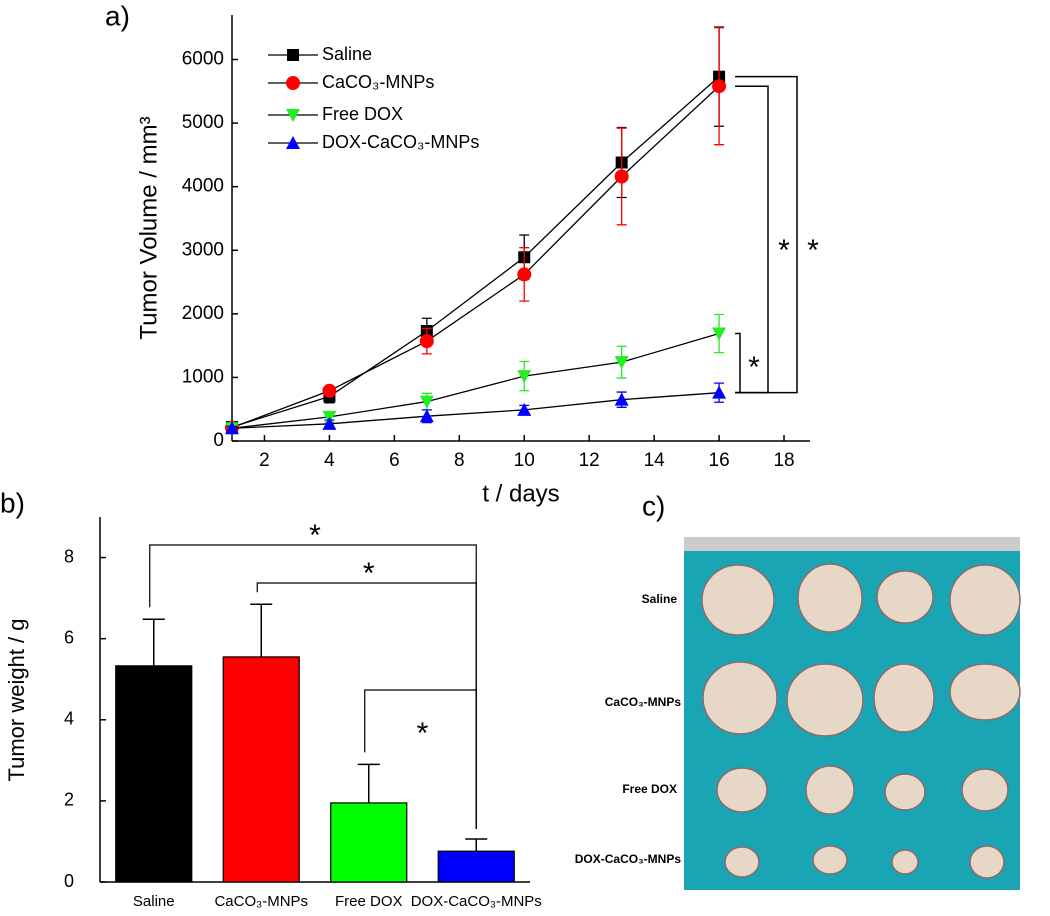  What do you see at coordinates (264, 460) in the screenshot?
I see `x-tick-label: 2` at bounding box center [264, 460].